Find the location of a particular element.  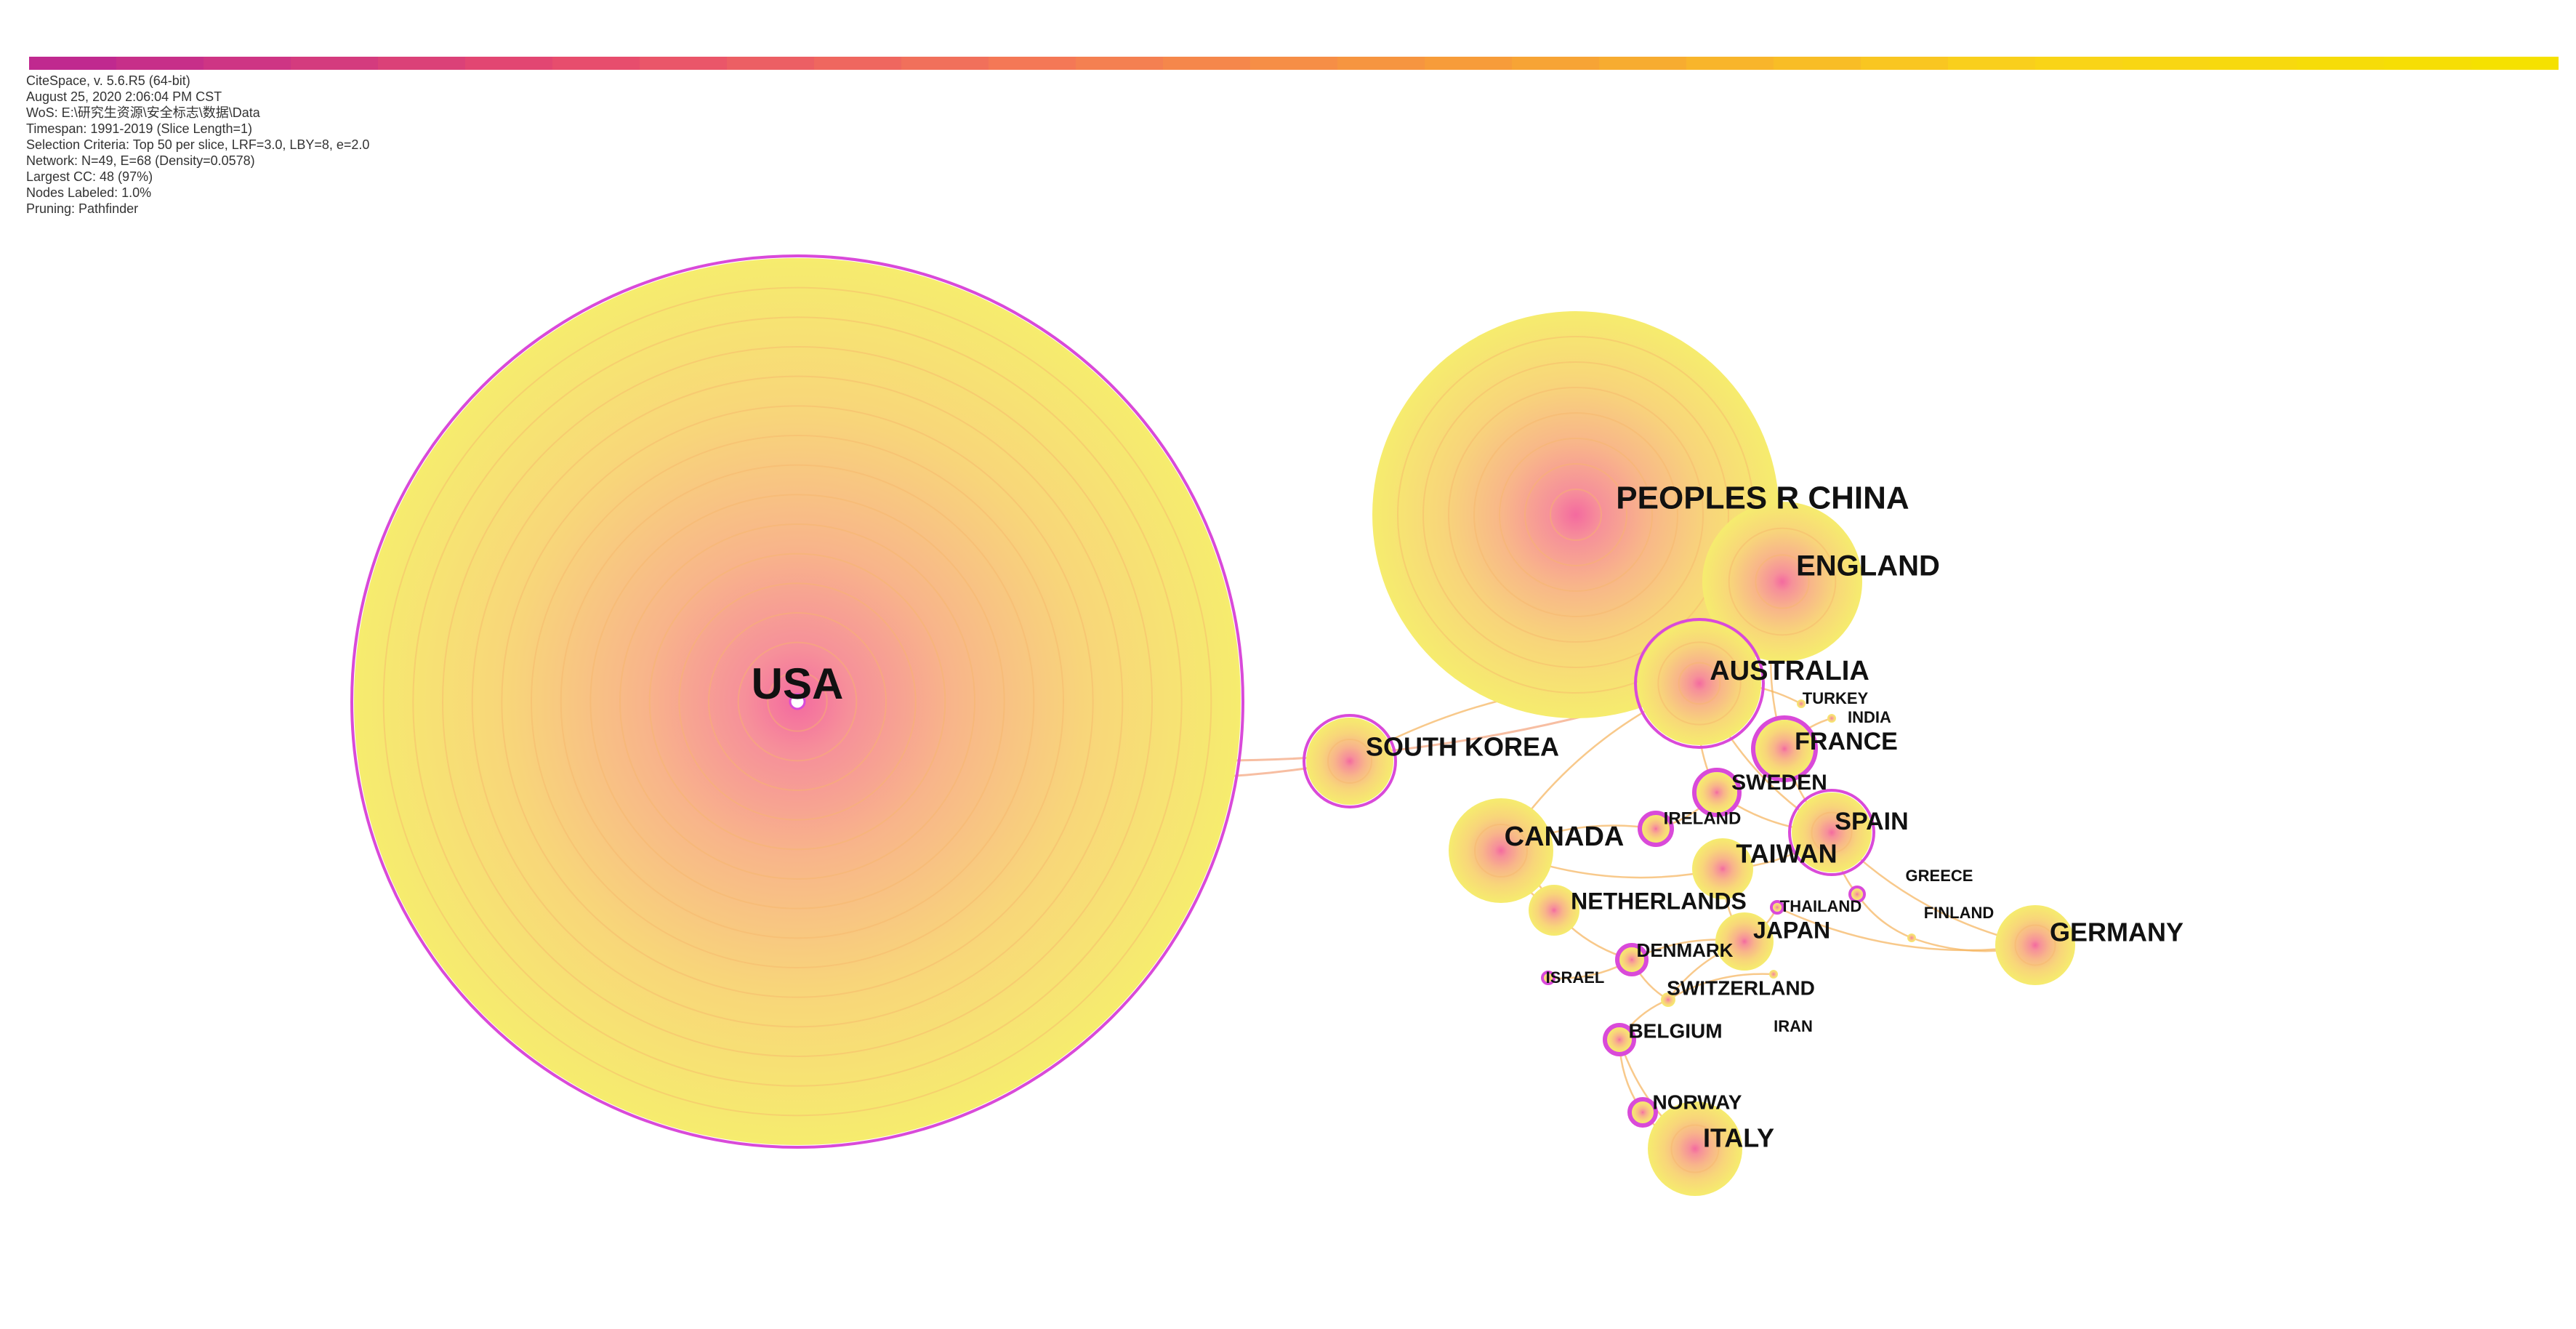

node-japan is located at coordinates (1744, 941).